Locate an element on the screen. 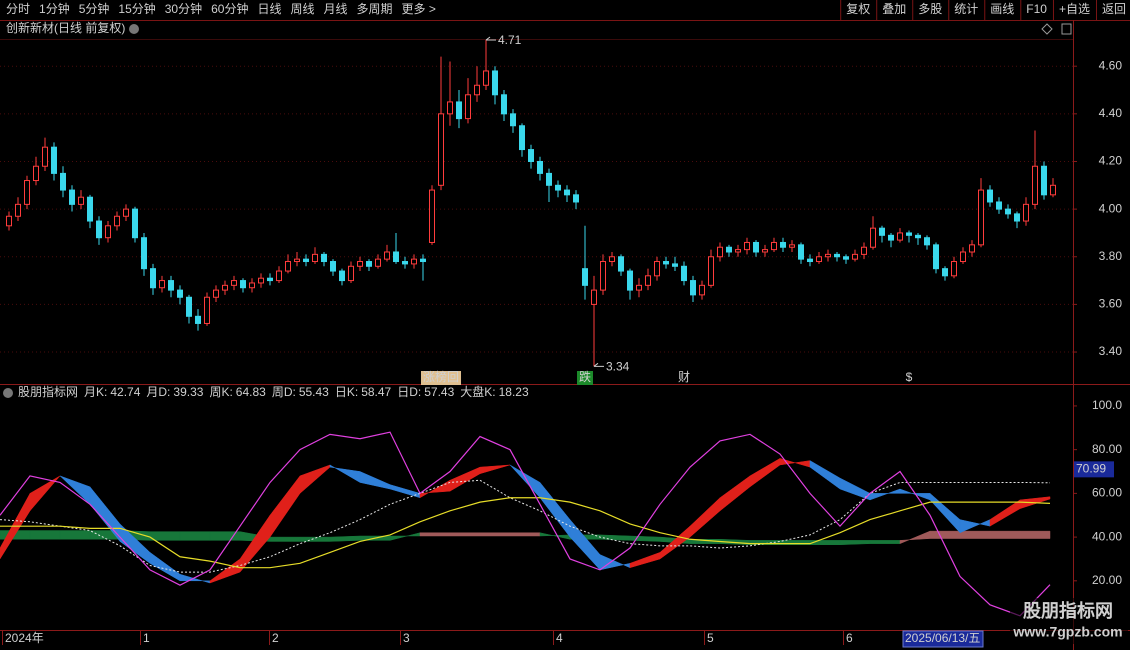 This screenshot has height=650, width=1130. toolbar-tab: 月线 is located at coordinates (336, 9).